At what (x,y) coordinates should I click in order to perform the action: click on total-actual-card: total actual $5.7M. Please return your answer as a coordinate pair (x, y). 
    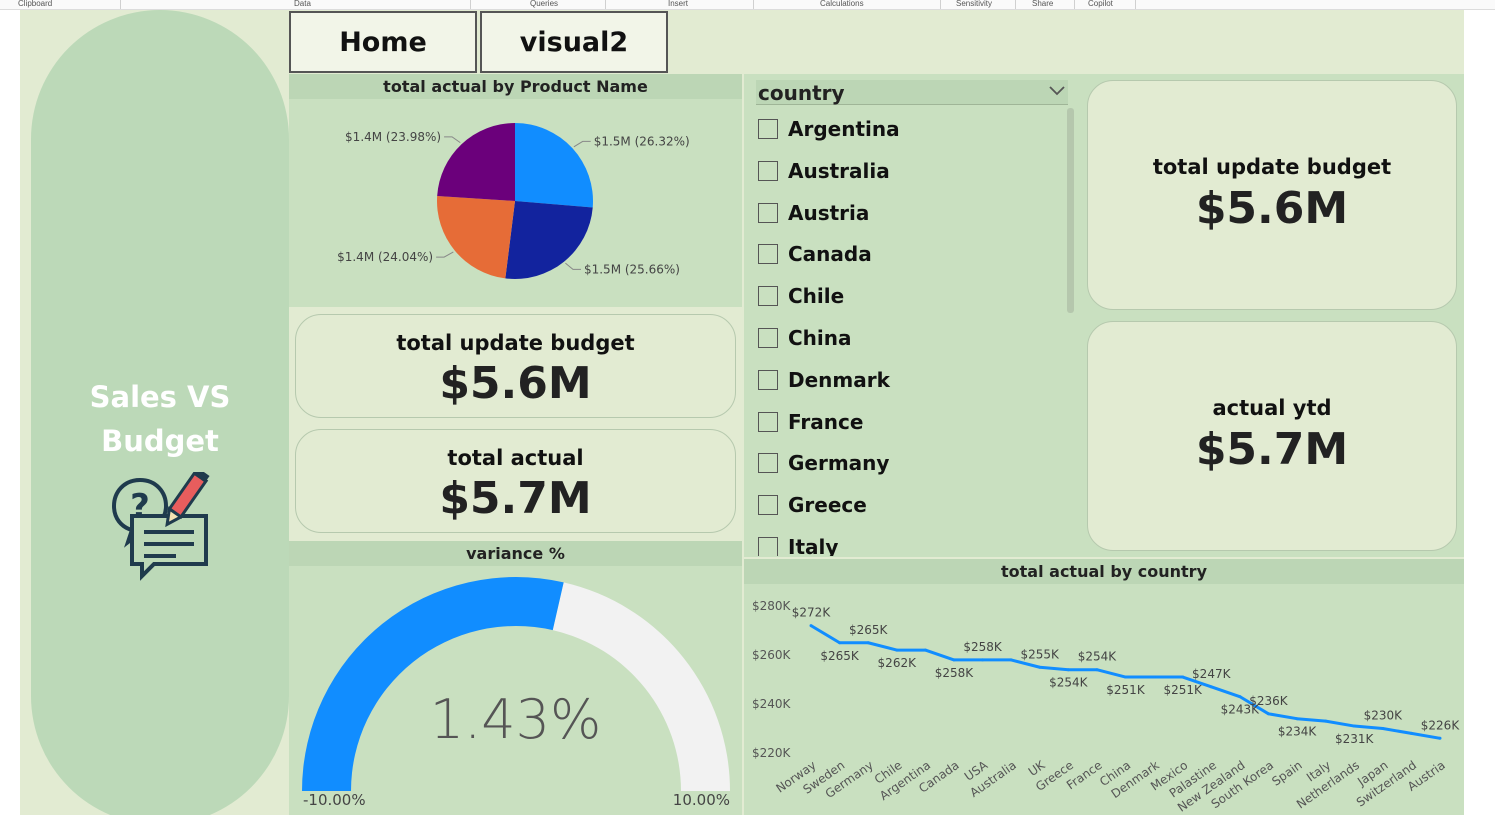
    Looking at the image, I should click on (515, 481).